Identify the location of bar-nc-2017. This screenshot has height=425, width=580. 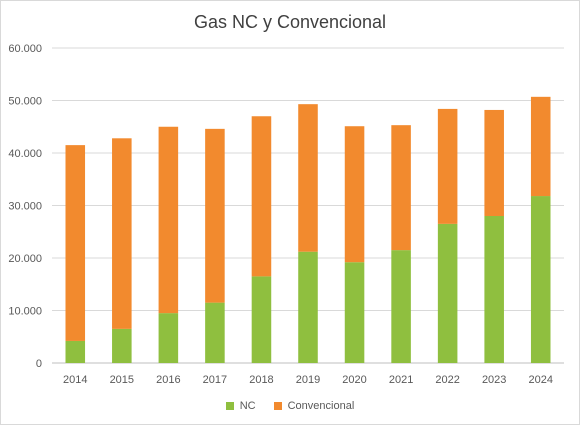
(215, 332).